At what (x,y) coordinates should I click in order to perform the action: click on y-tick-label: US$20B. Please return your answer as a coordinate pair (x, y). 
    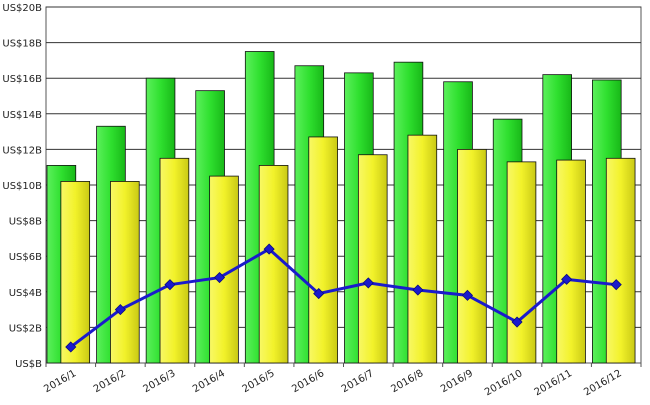
    Looking at the image, I should click on (22, 8).